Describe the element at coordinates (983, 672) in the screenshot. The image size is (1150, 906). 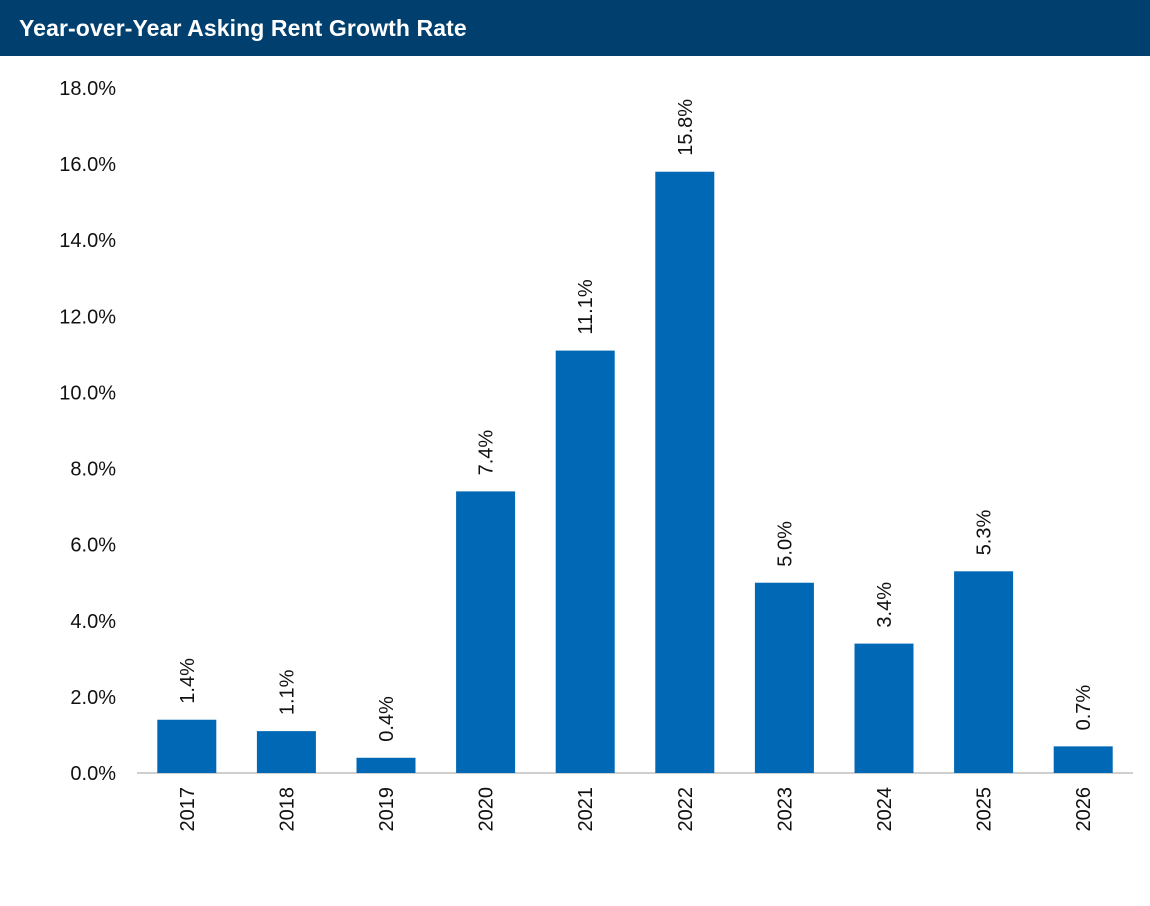
I see `bar-2025` at that location.